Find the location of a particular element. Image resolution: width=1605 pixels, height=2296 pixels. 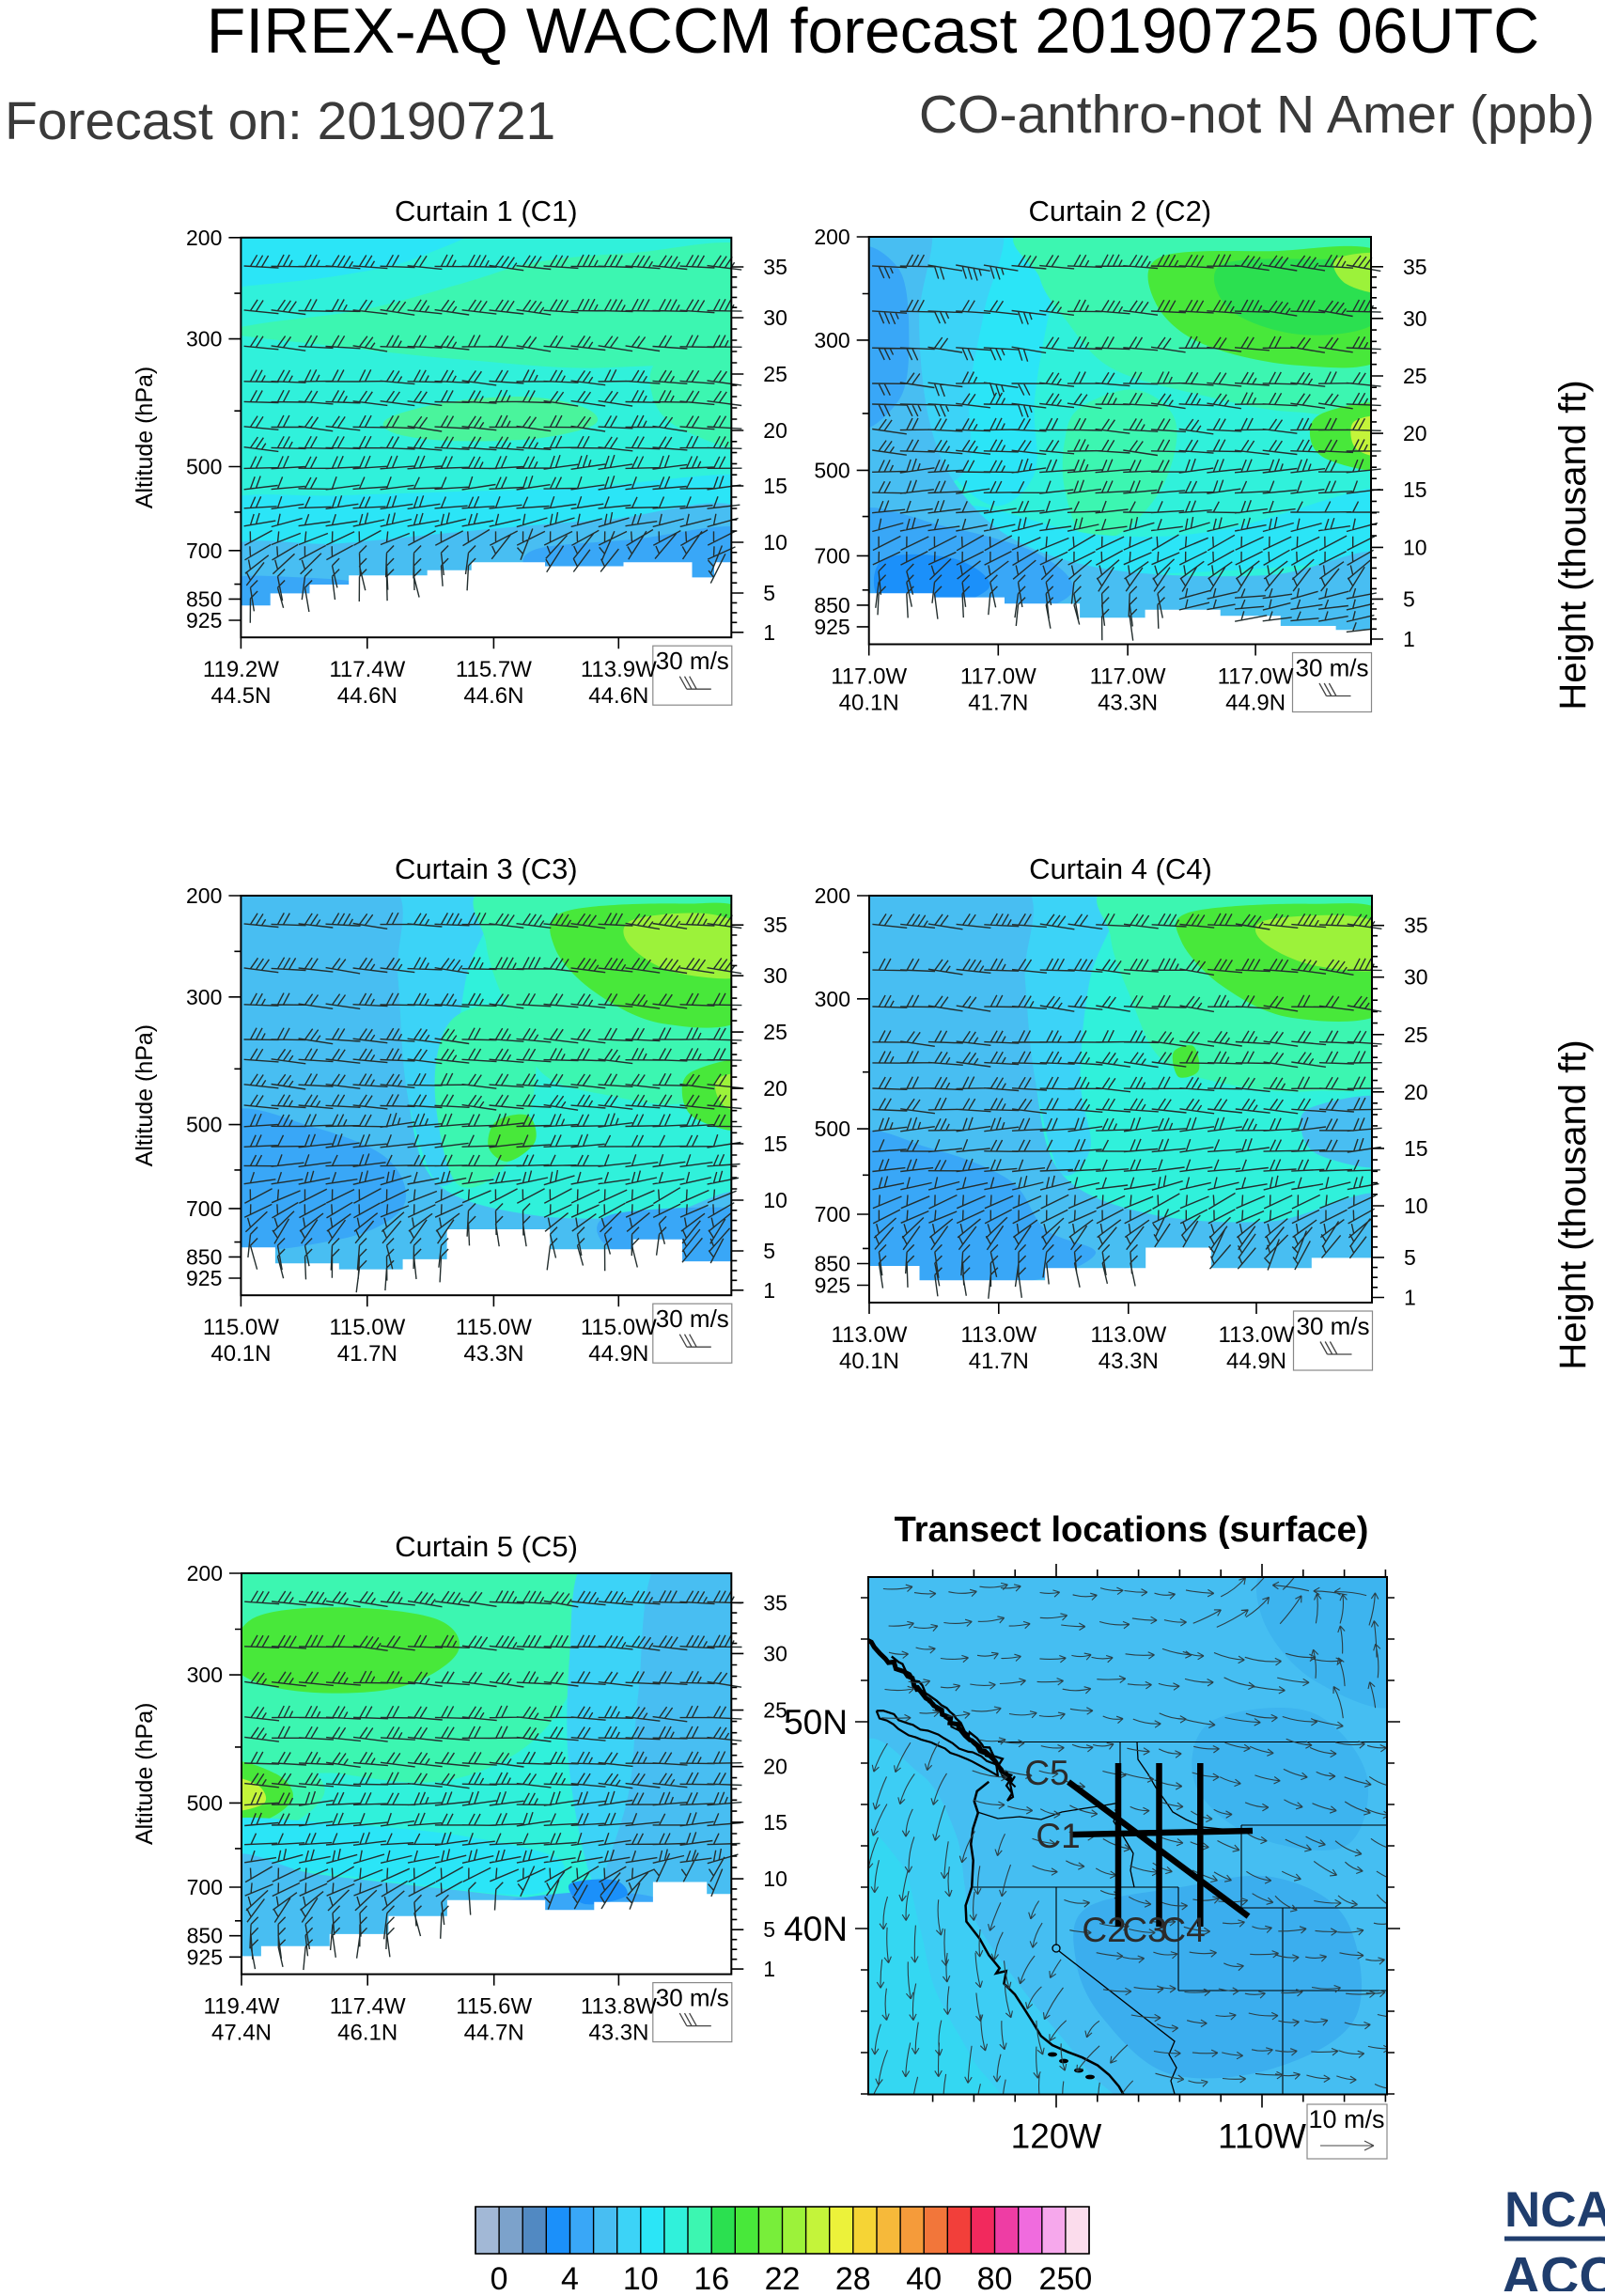

svg-text: 117.4W is located at coordinates (368, 2007).